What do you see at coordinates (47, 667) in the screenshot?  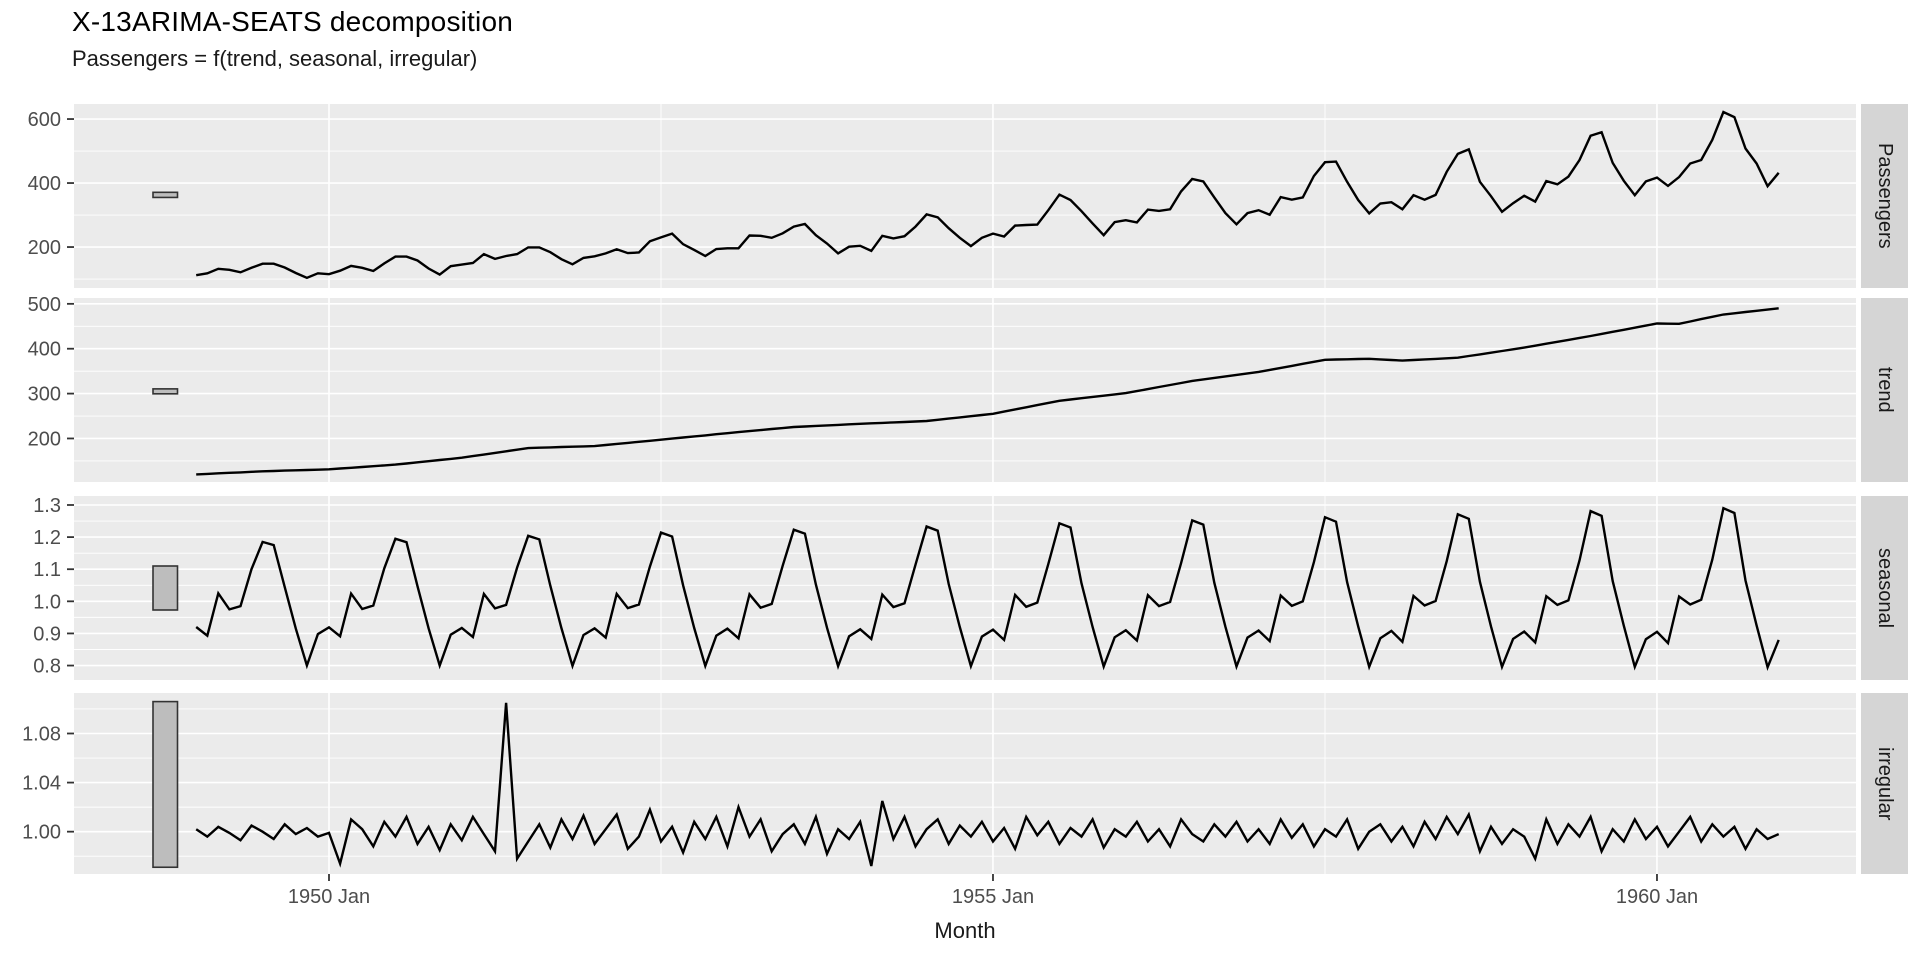 I see `y-tick-label: 0.8` at bounding box center [47, 667].